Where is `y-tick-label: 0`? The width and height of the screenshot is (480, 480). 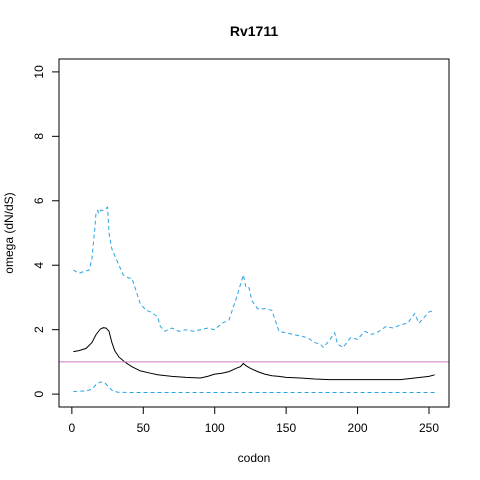 y-tick-label: 0 is located at coordinates (39, 393).